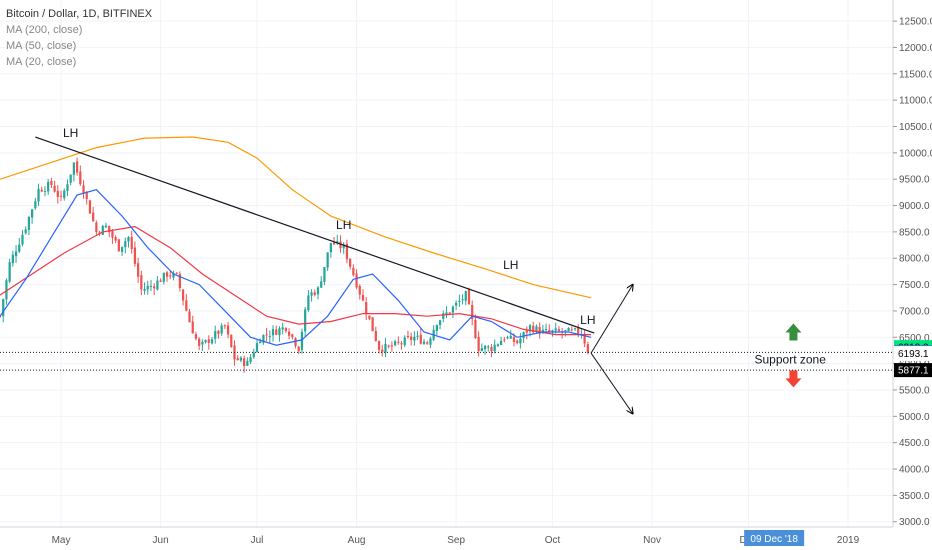 The width and height of the screenshot is (932, 550). Describe the element at coordinates (914, 390) in the screenshot. I see `price-tick-label: 5500.0` at that location.